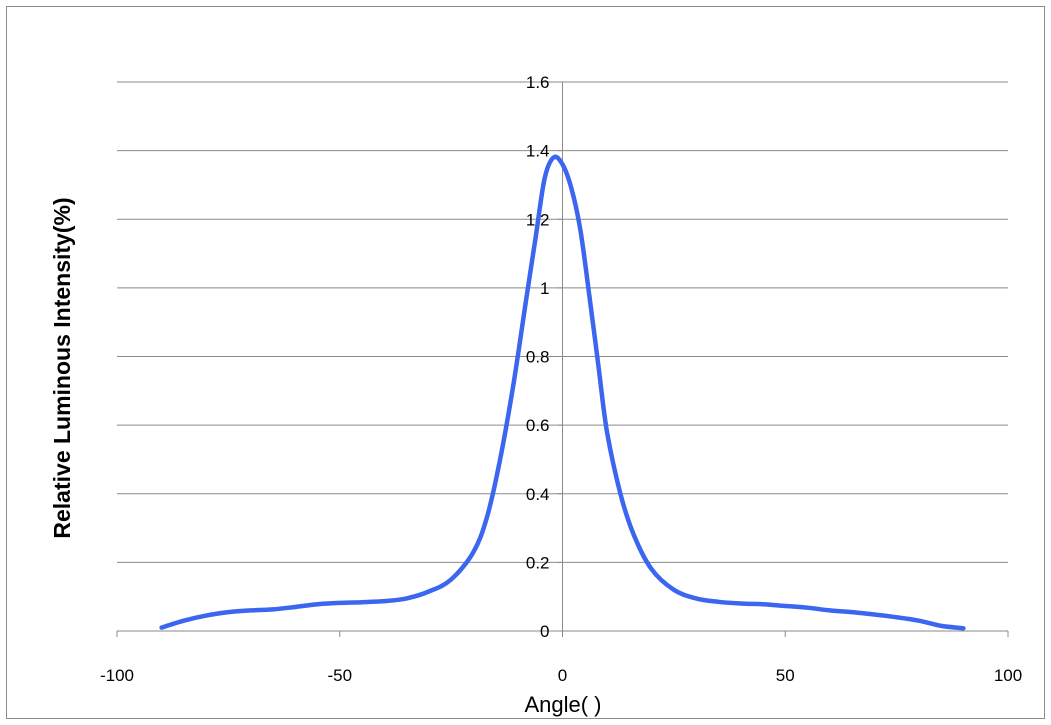  Describe the element at coordinates (117, 675) in the screenshot. I see `x-tick-label-0: -100` at that location.